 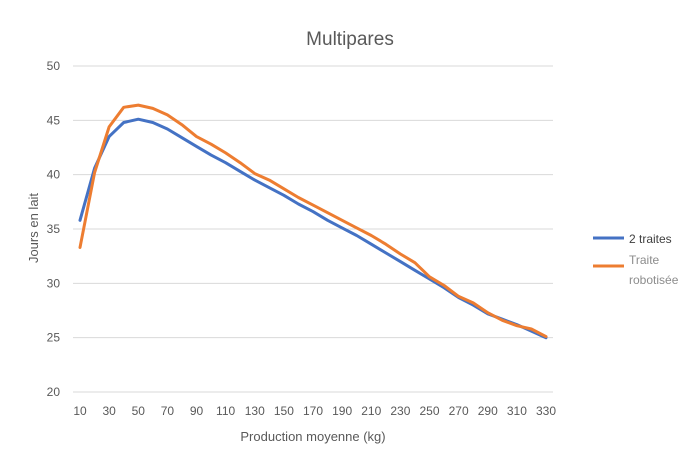 I want to click on x-tick-label: 10, so click(x=80, y=411).